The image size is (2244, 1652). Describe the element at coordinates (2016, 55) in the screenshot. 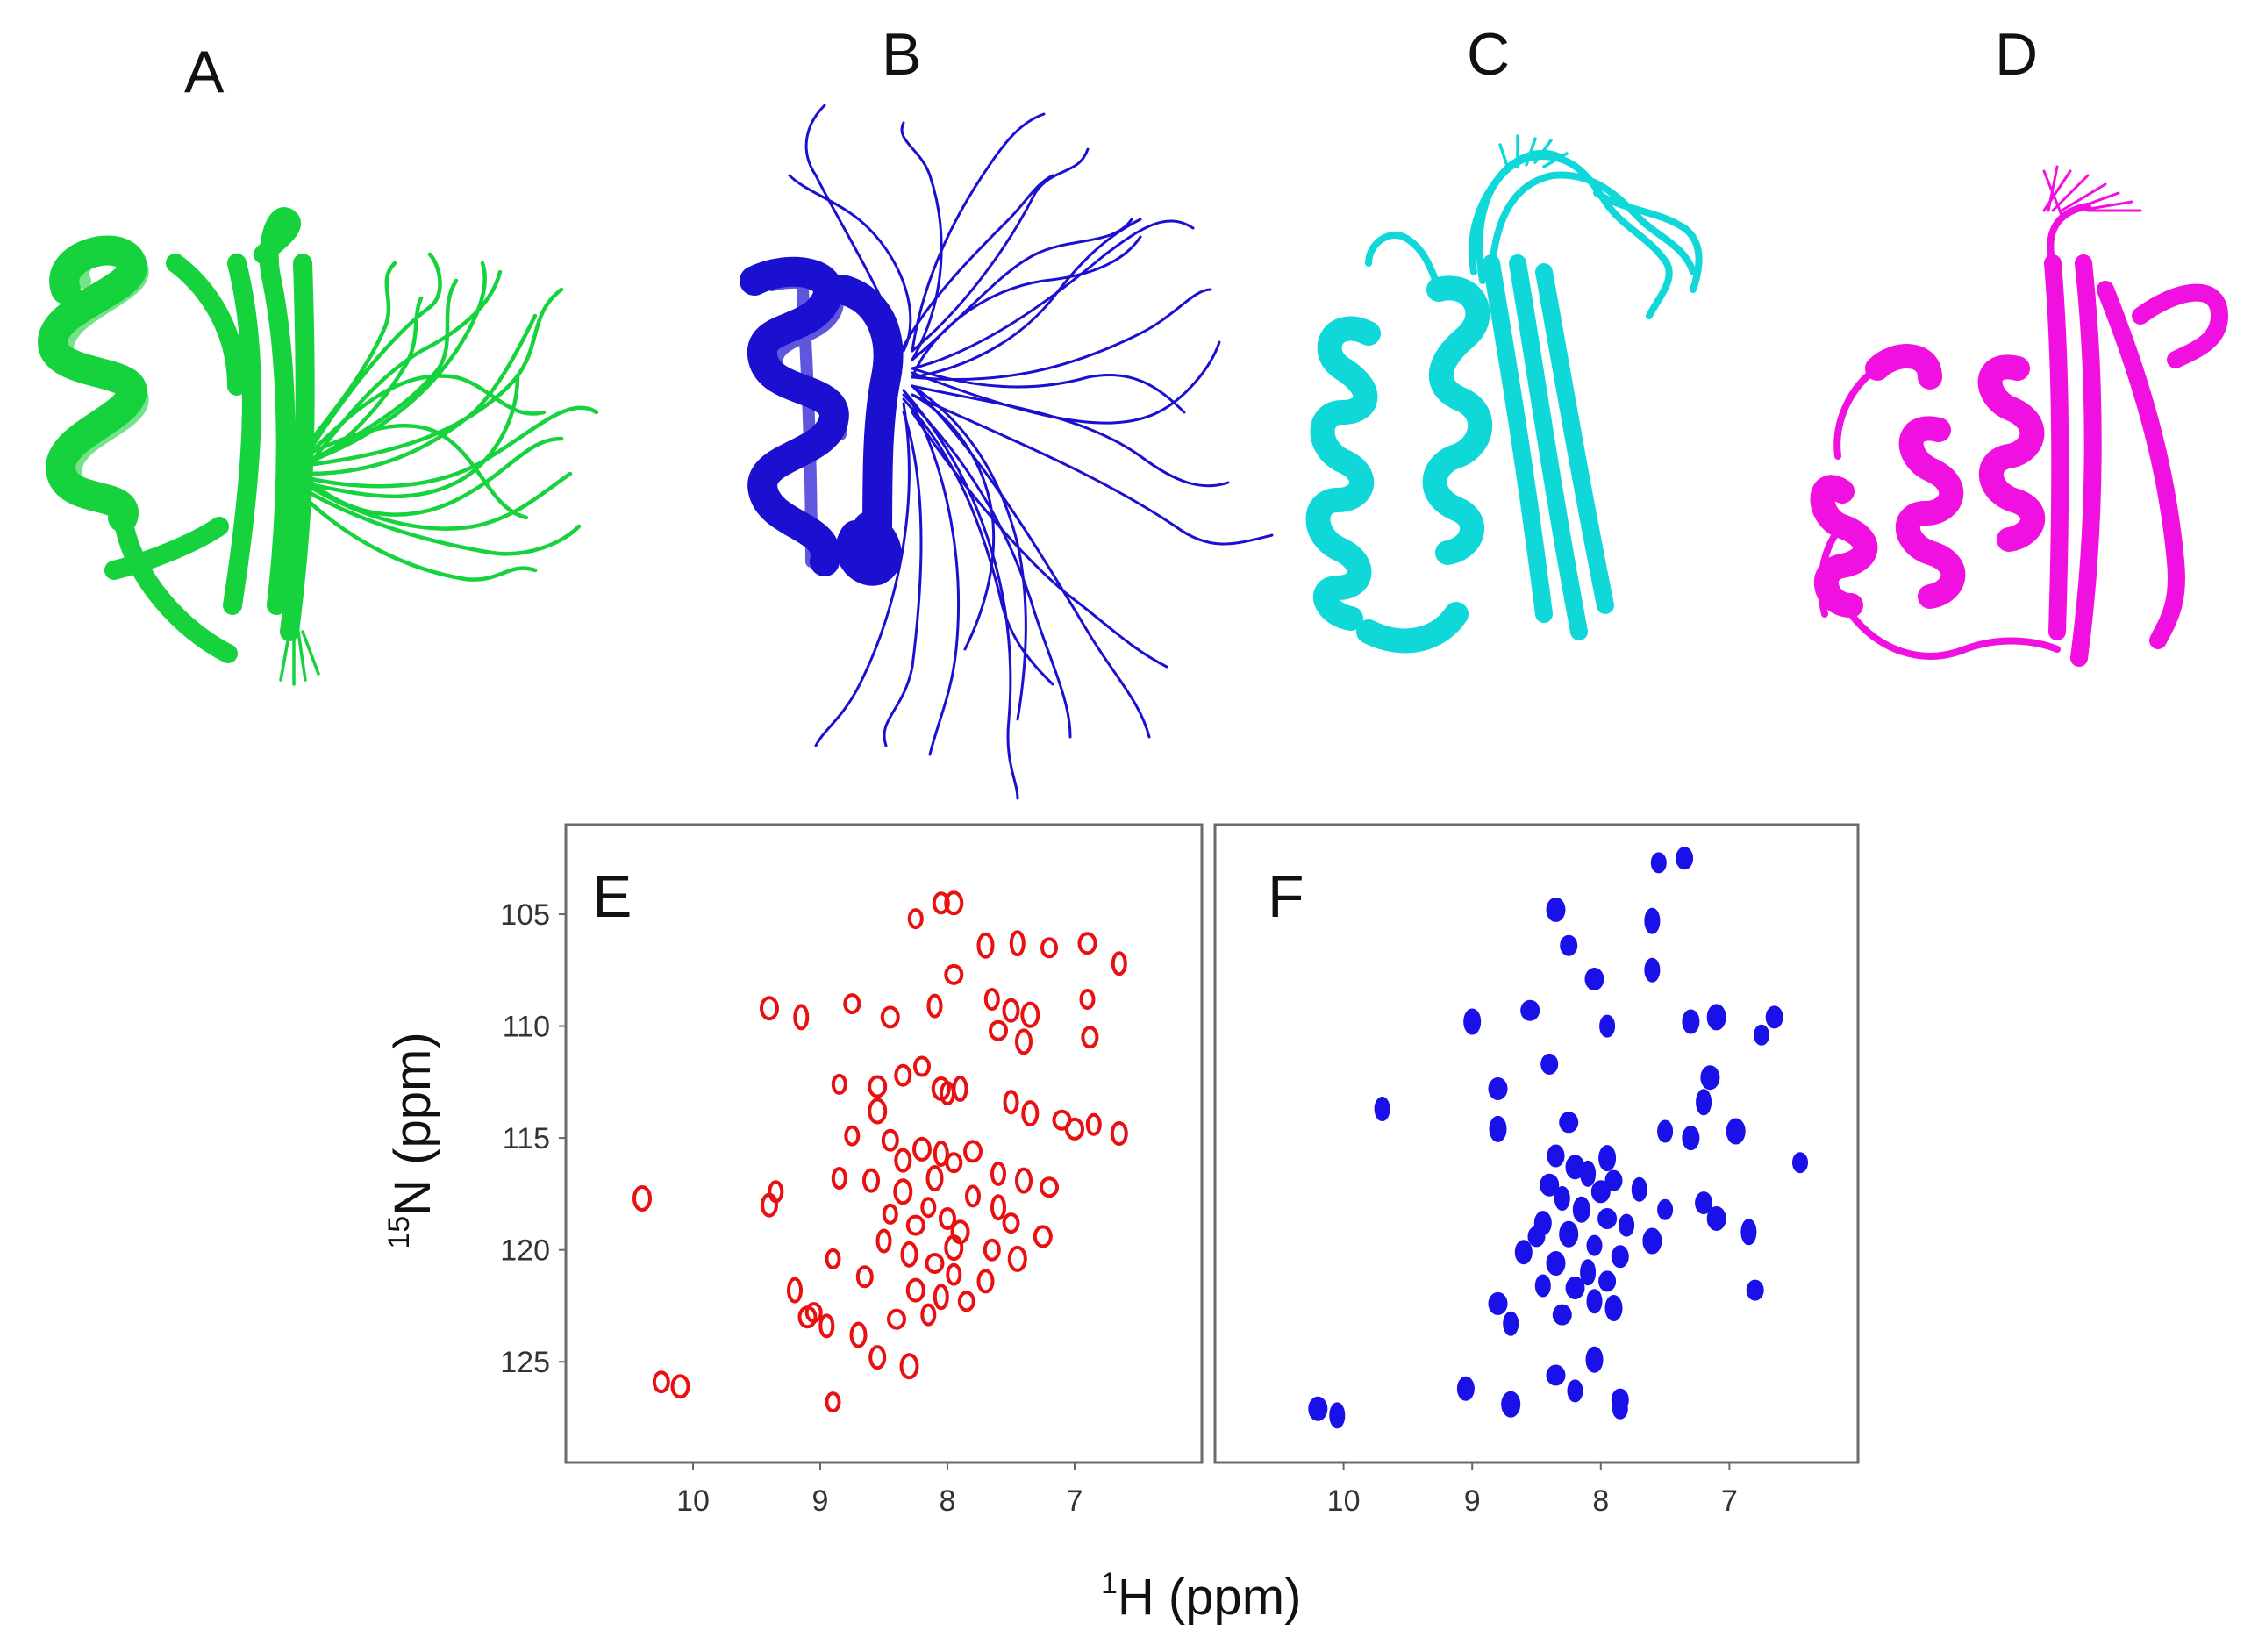

I see `panel-letter-d: D` at that location.